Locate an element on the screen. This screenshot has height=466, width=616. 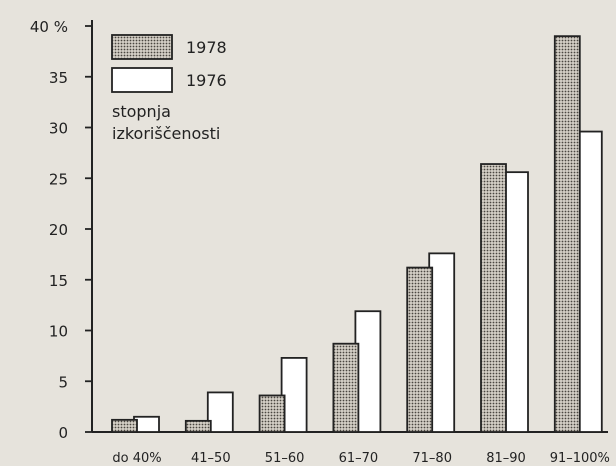
category-label: 91–100% is located at coordinates (580, 458).